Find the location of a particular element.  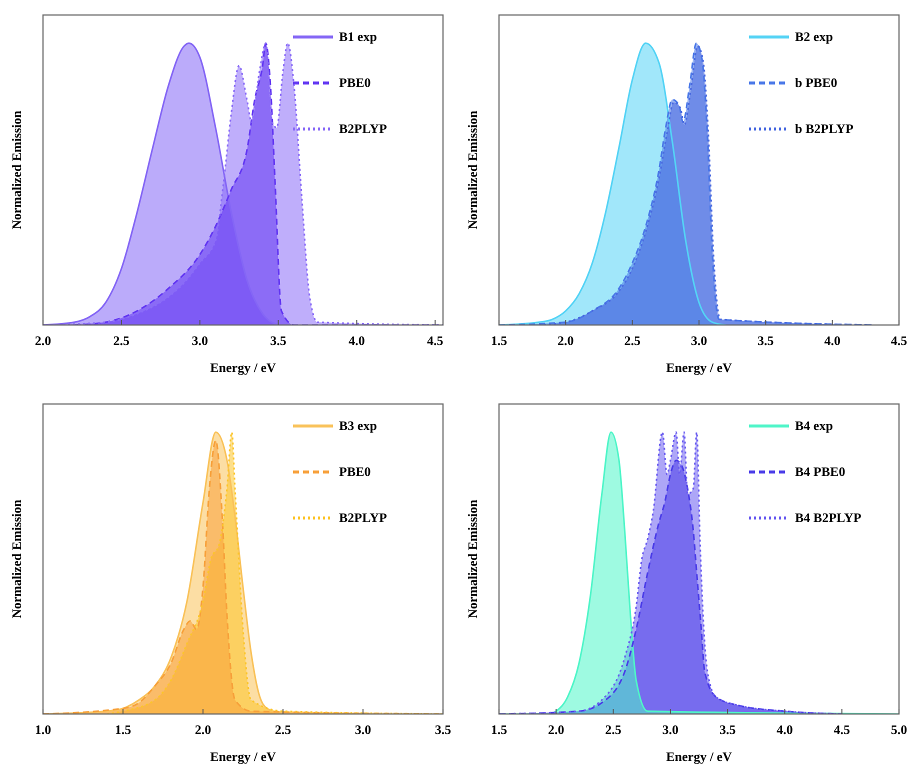

legend-label: b B2PLYP is located at coordinates (824, 128).